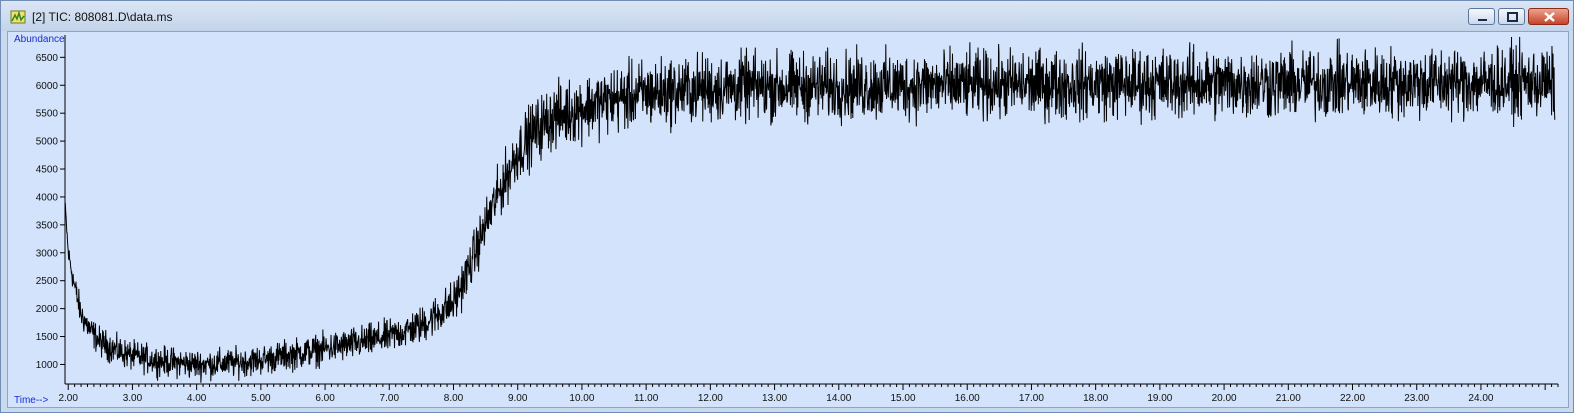  I want to click on title-bar: [2] TIC: 808081.D\data.ms, so click(787, 16).